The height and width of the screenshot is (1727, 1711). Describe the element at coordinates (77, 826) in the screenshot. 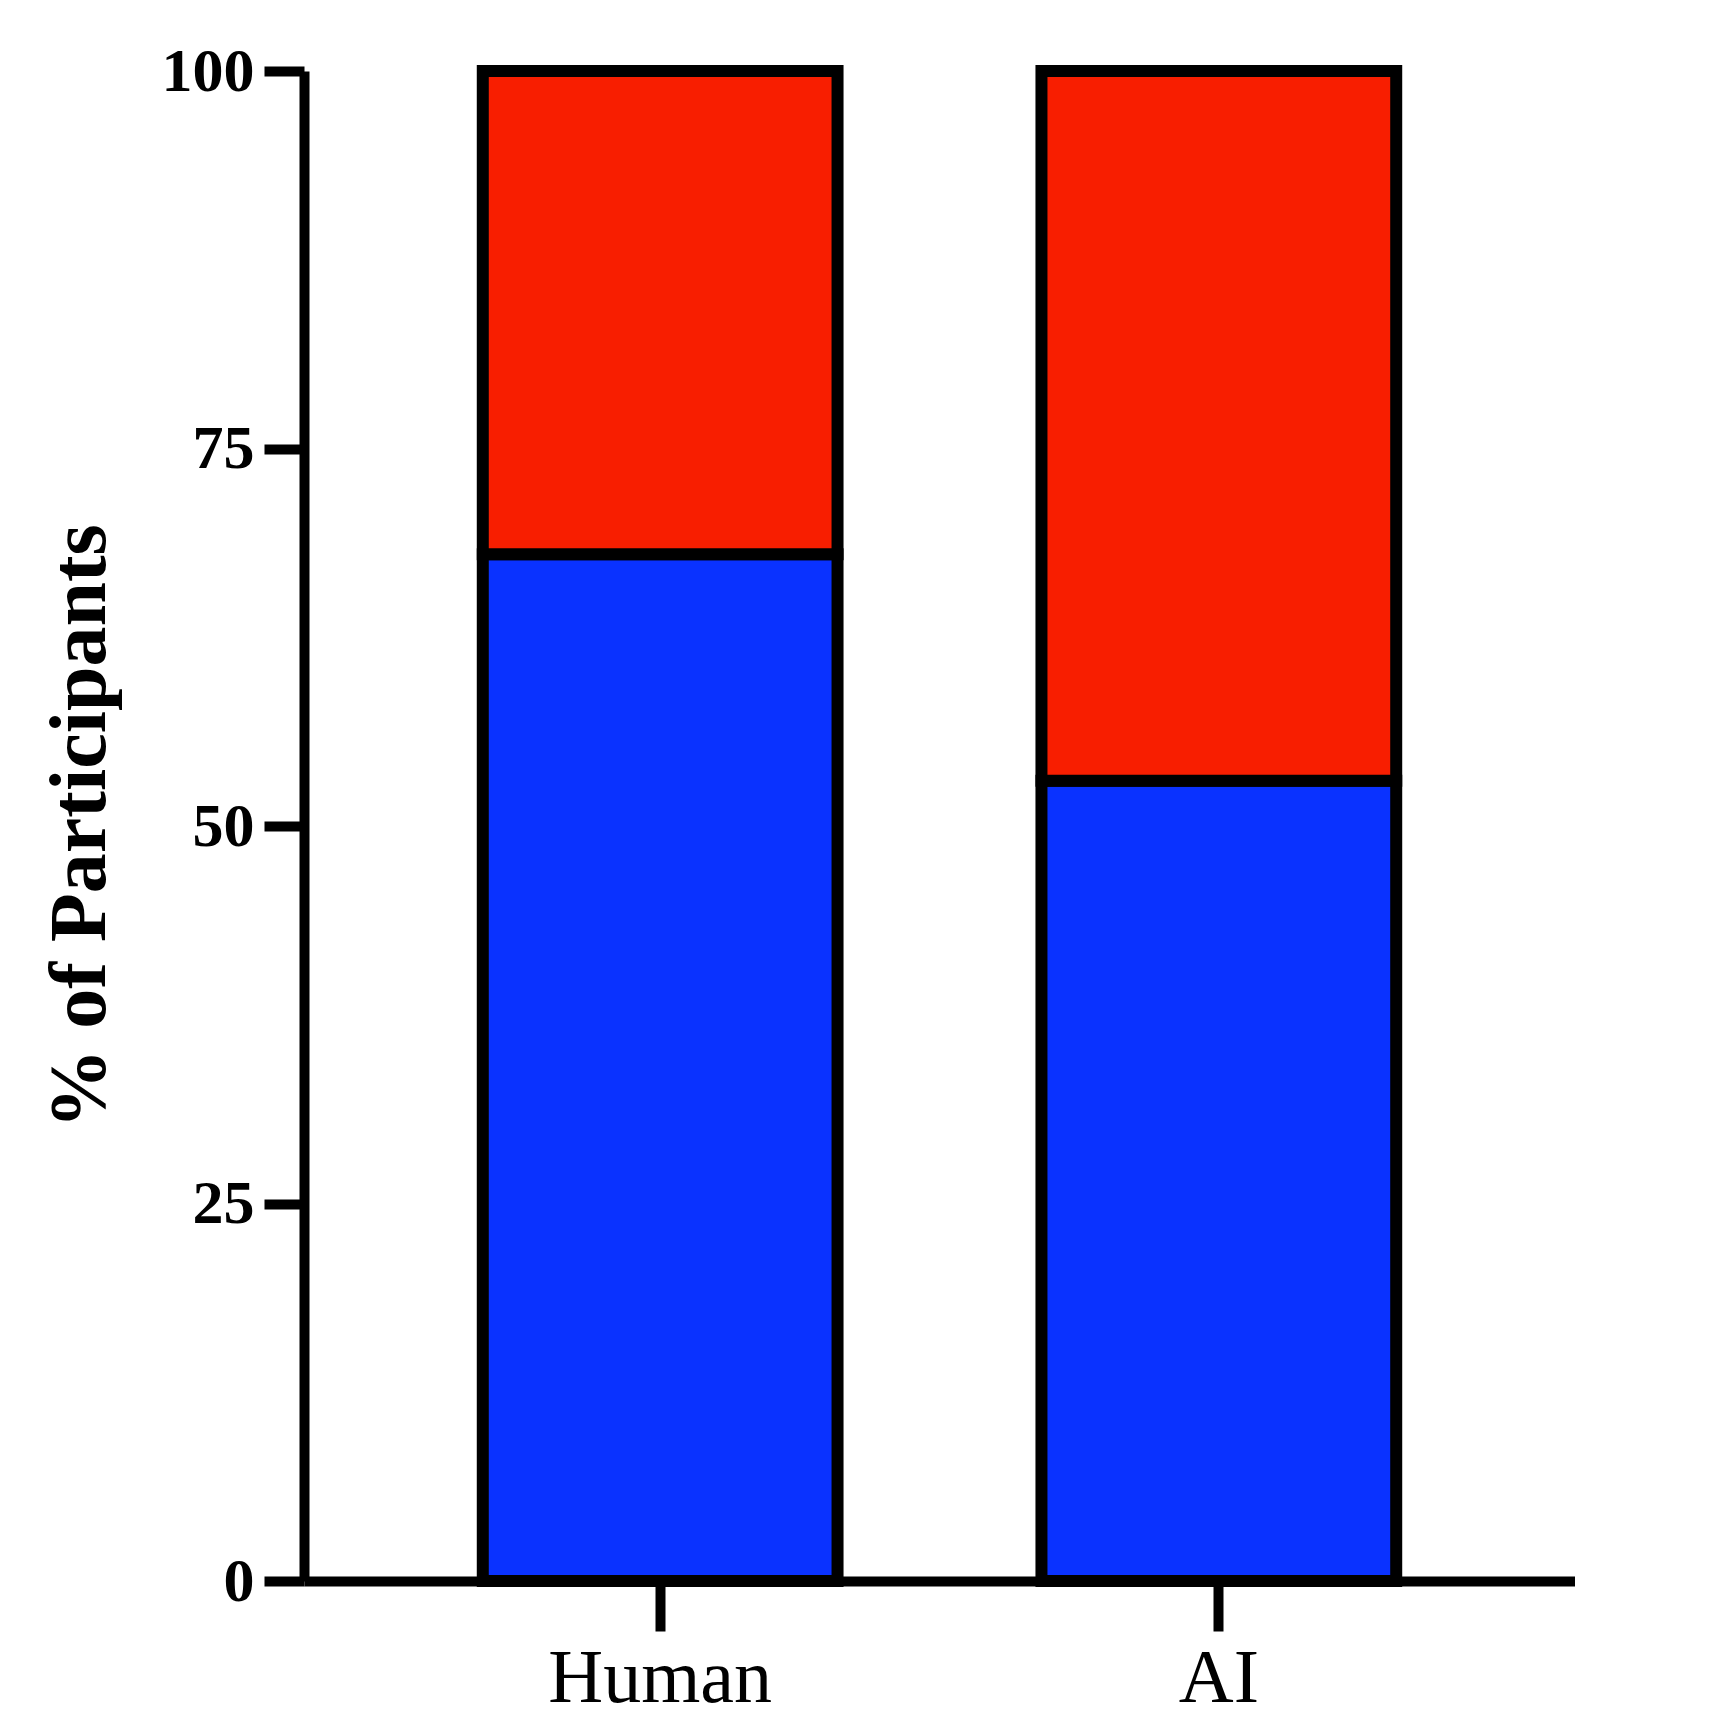

I see `y-axis-title: % of Participants` at that location.